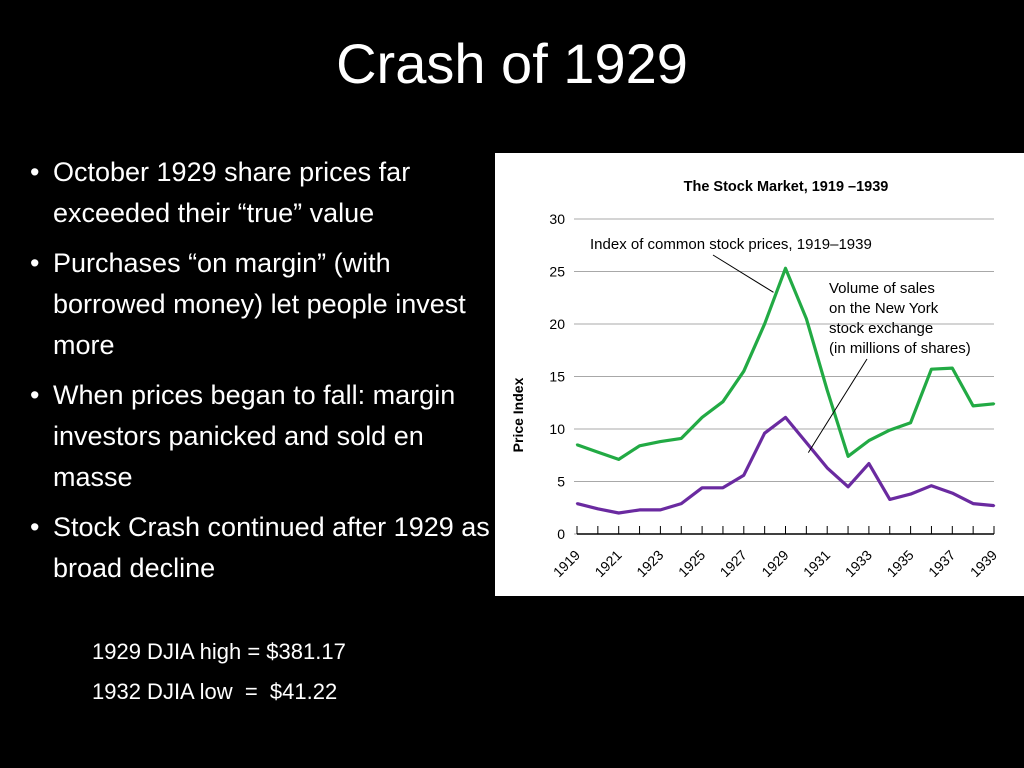  Describe the element at coordinates (881, 328) in the screenshot. I see `annotation-volume-line: stock exchange` at that location.